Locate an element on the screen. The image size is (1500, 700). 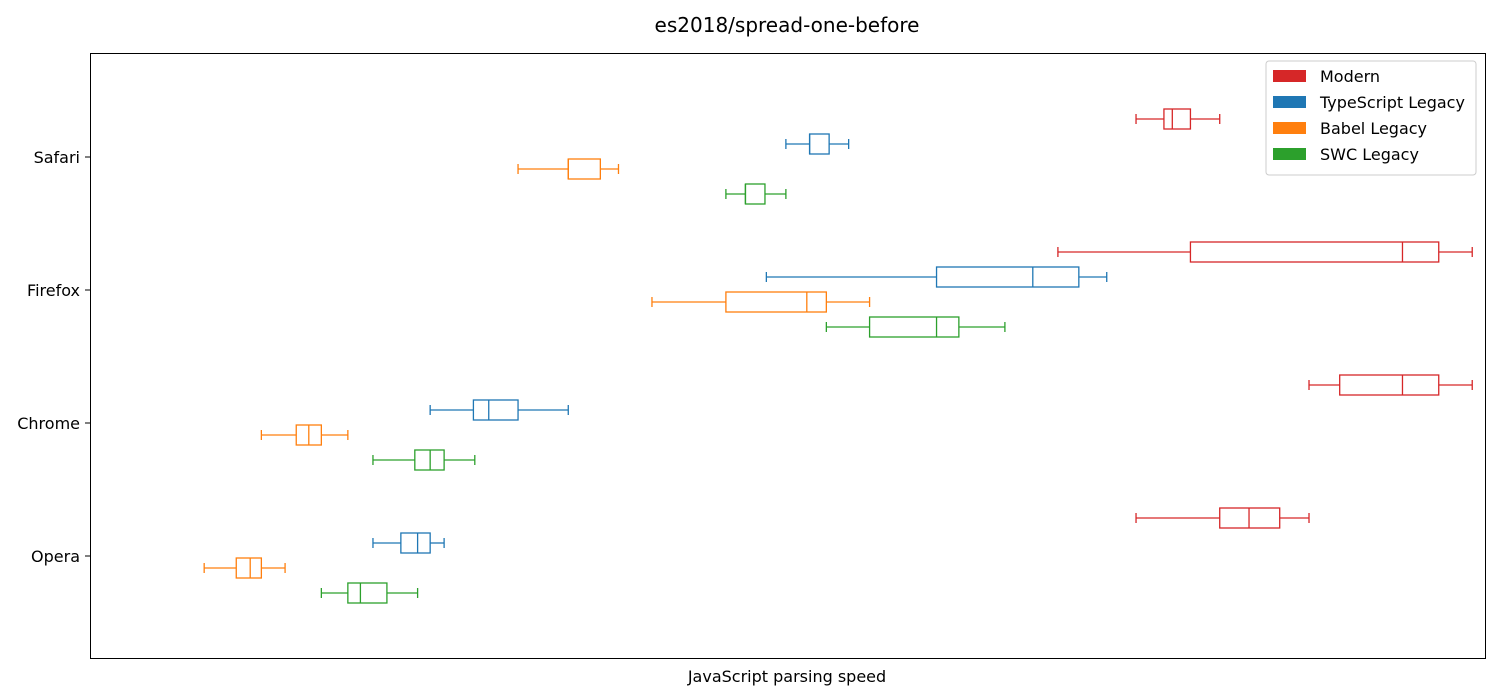
chart-title: es2018/spread-one-before is located at coordinates (787, 25).